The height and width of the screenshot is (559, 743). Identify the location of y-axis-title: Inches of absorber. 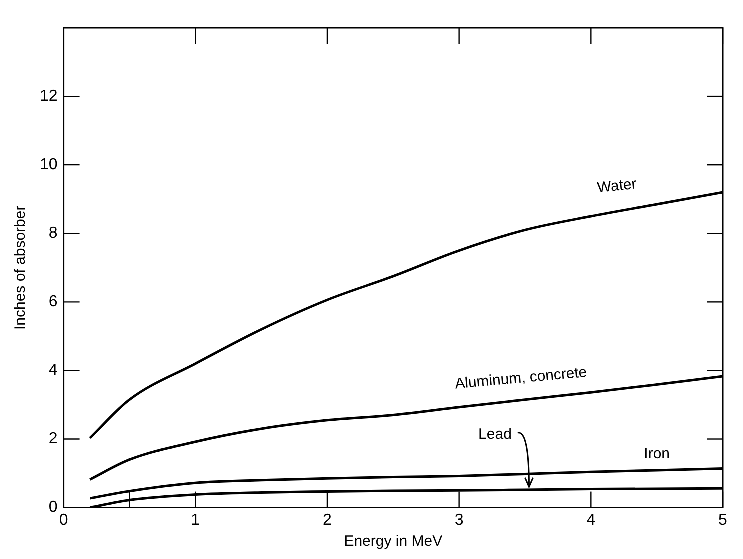
(21, 268).